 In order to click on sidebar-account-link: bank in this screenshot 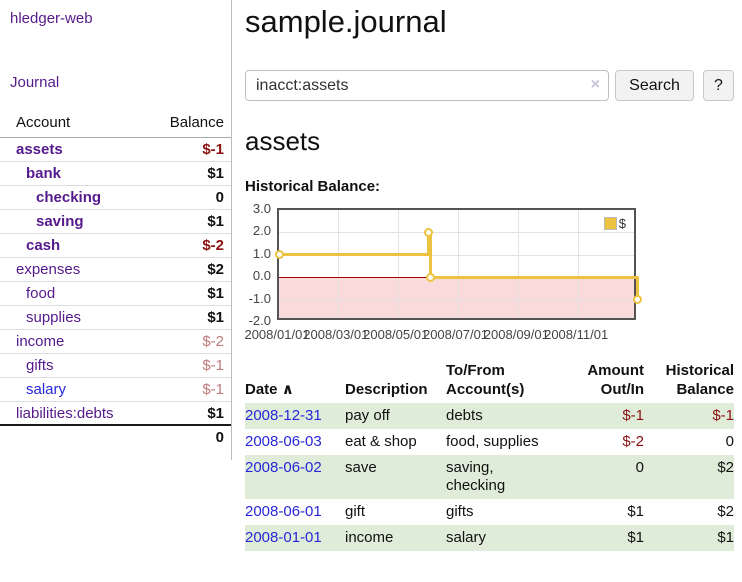, I will do `click(44, 173)`.